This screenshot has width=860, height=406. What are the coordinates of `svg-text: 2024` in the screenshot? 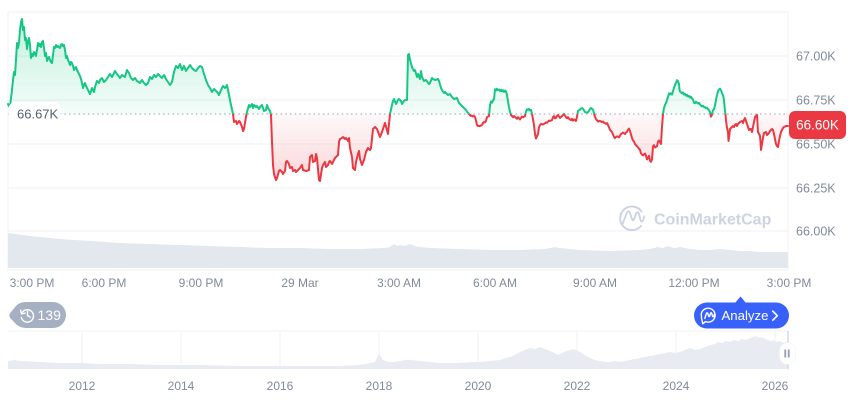 It's located at (676, 386).